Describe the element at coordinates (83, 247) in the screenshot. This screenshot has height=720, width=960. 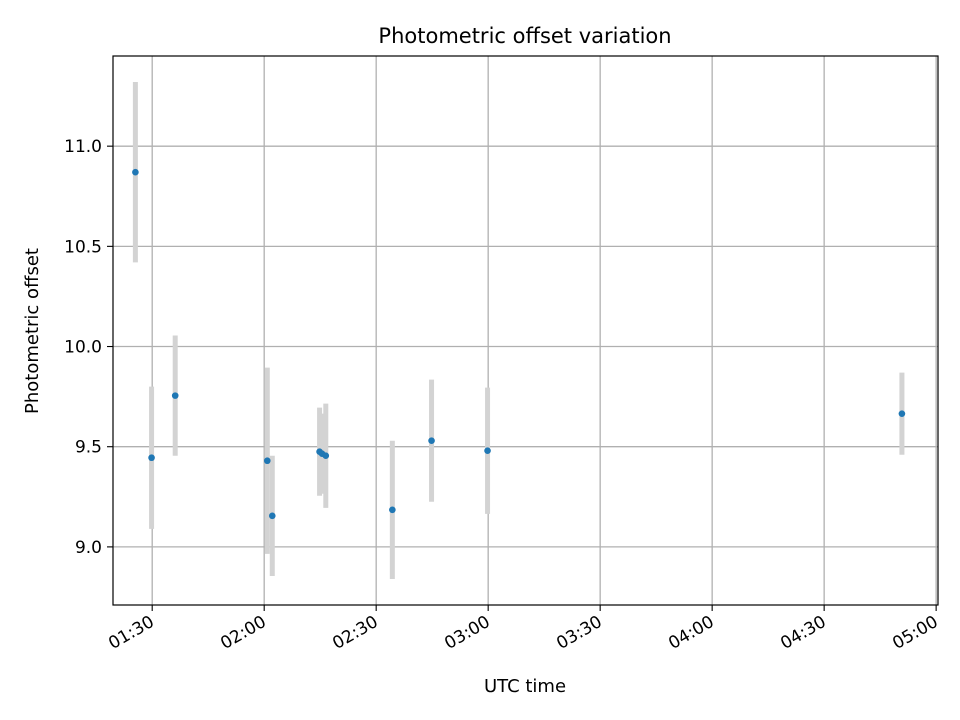
I see `y-tick-label: 10.5` at that location.